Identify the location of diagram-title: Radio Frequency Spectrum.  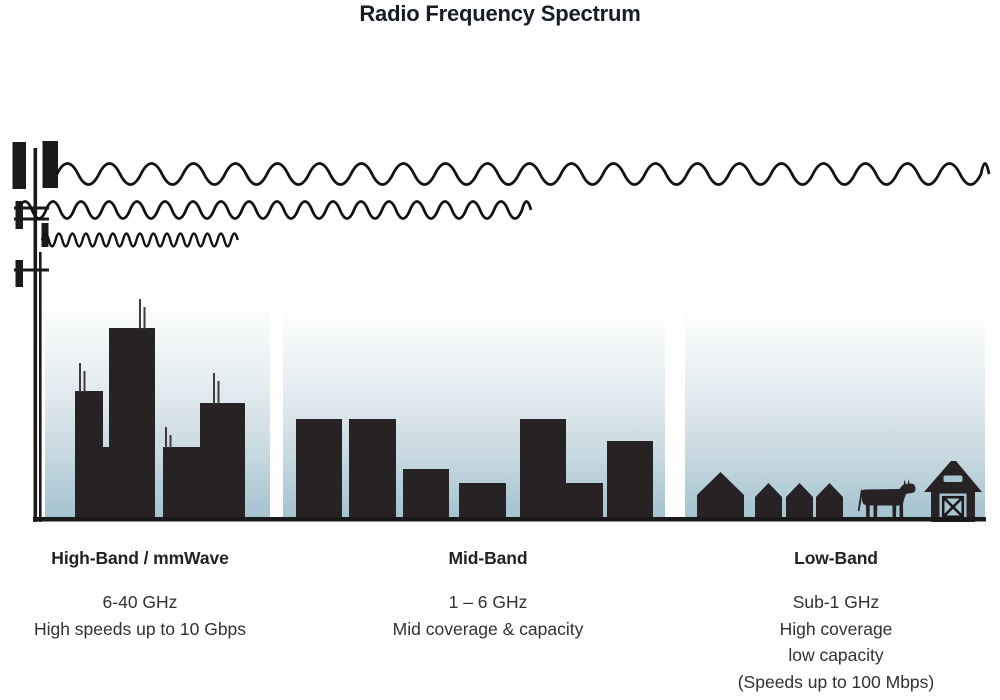
(500, 13).